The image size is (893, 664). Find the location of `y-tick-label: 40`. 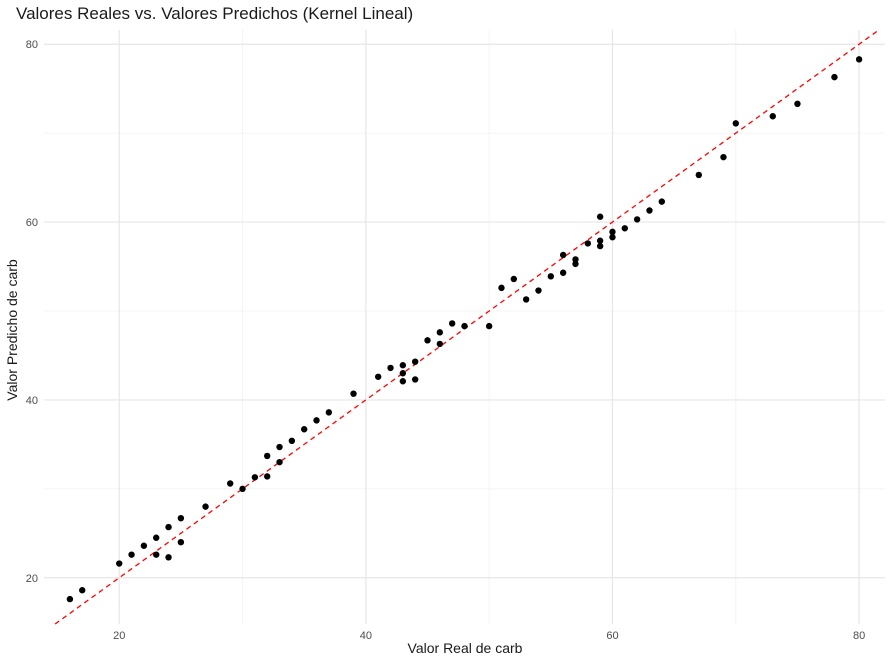

y-tick-label: 40 is located at coordinates (32, 401).